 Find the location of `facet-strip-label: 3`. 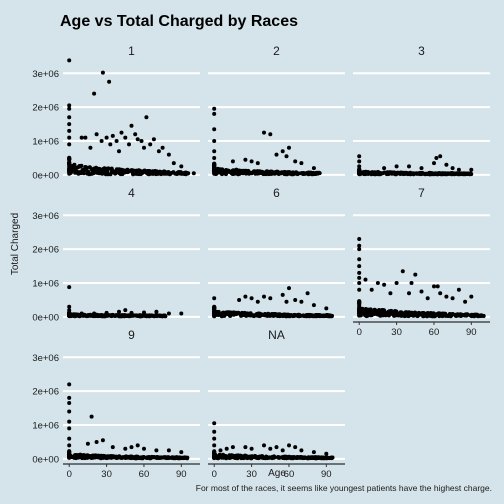

facet-strip-label: 3 is located at coordinates (421, 51).